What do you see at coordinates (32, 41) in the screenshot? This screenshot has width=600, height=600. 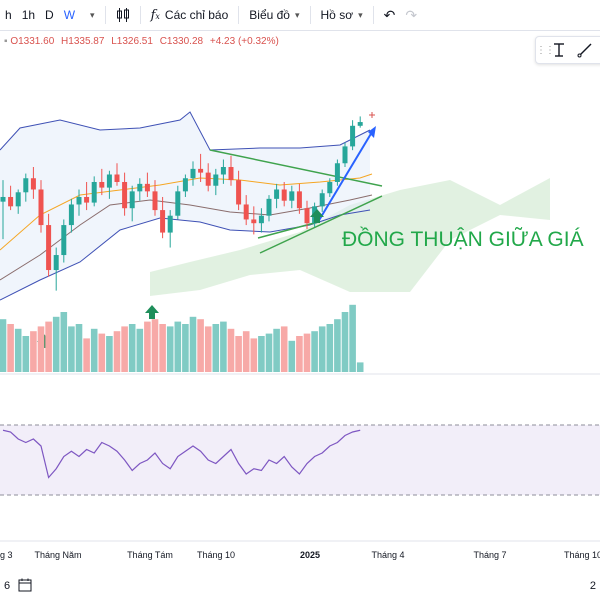 I see `legend-open: O1331.60` at bounding box center [32, 41].